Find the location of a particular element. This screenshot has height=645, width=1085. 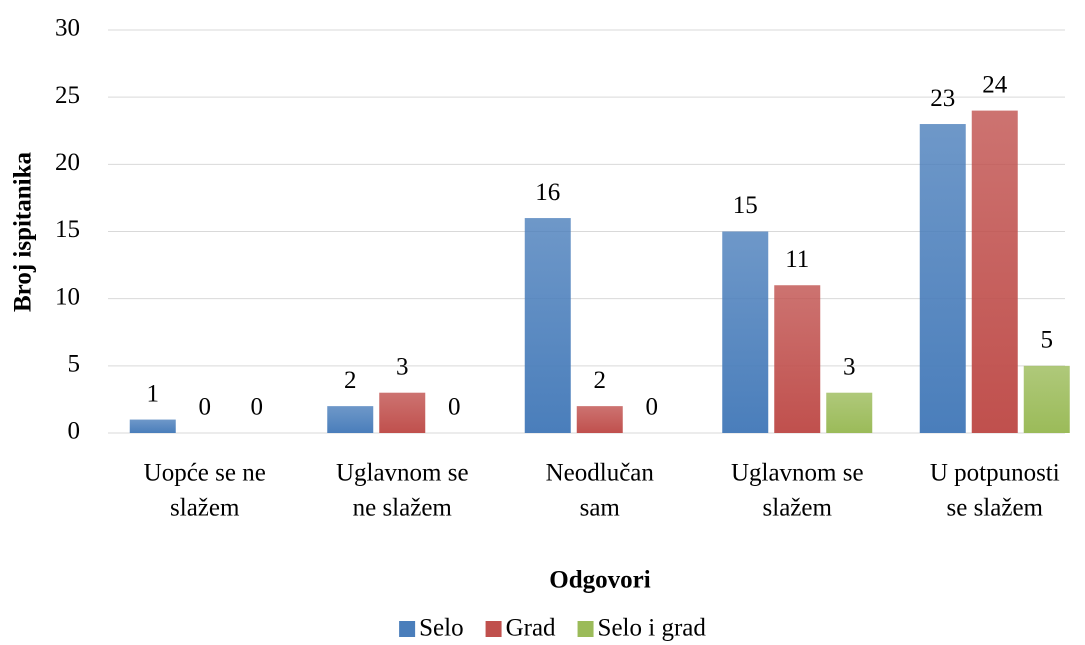

legend-label: Selo is located at coordinates (441, 628).